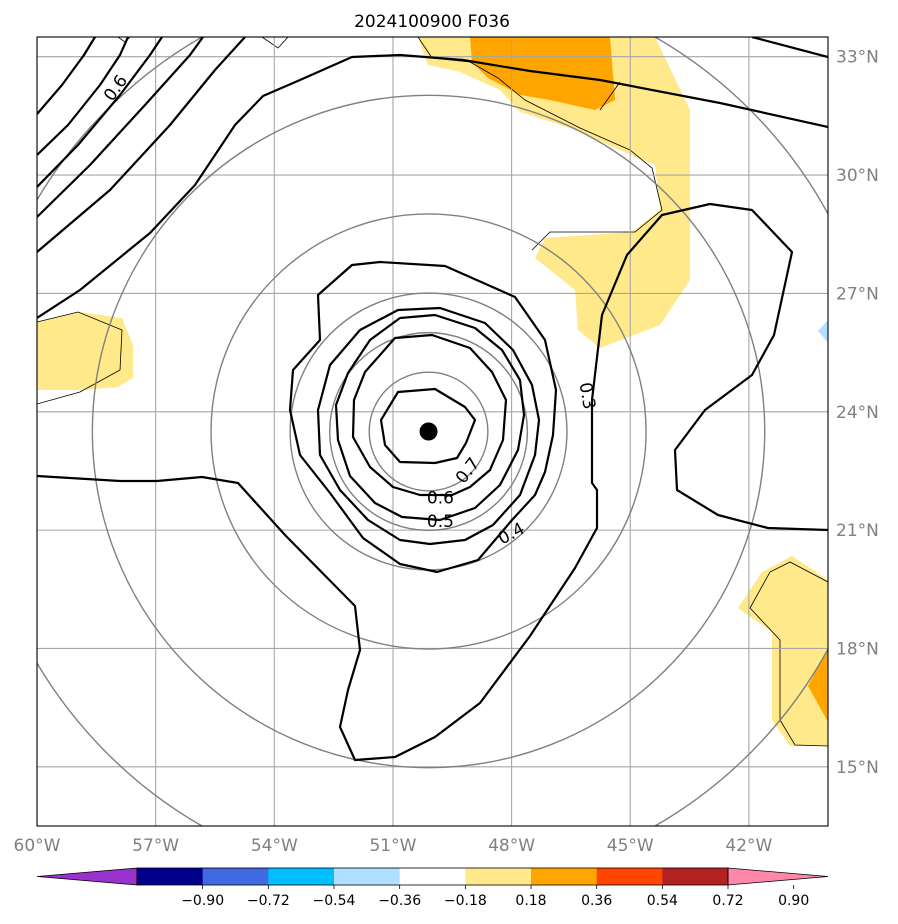  I want to click on shade-east-orange, so click(818, 685).